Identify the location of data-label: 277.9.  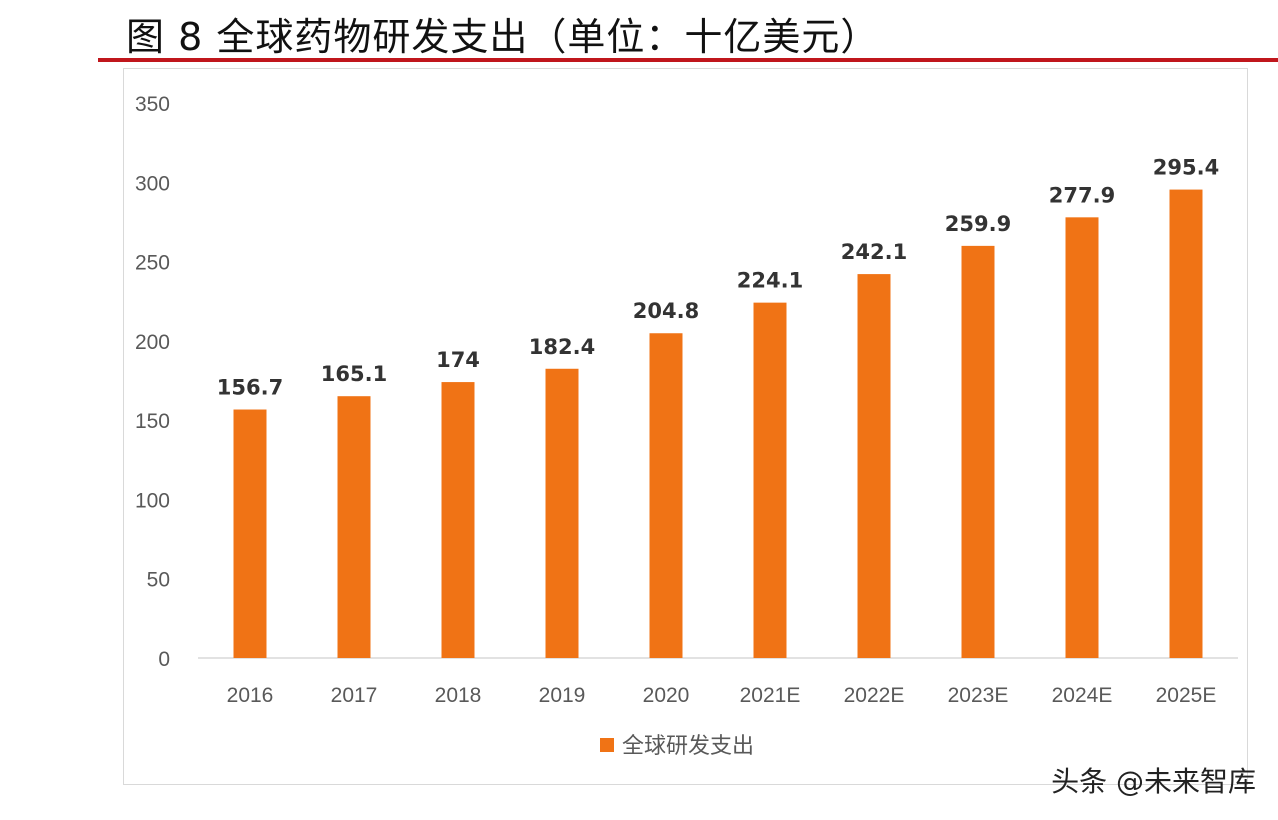
(1082, 195).